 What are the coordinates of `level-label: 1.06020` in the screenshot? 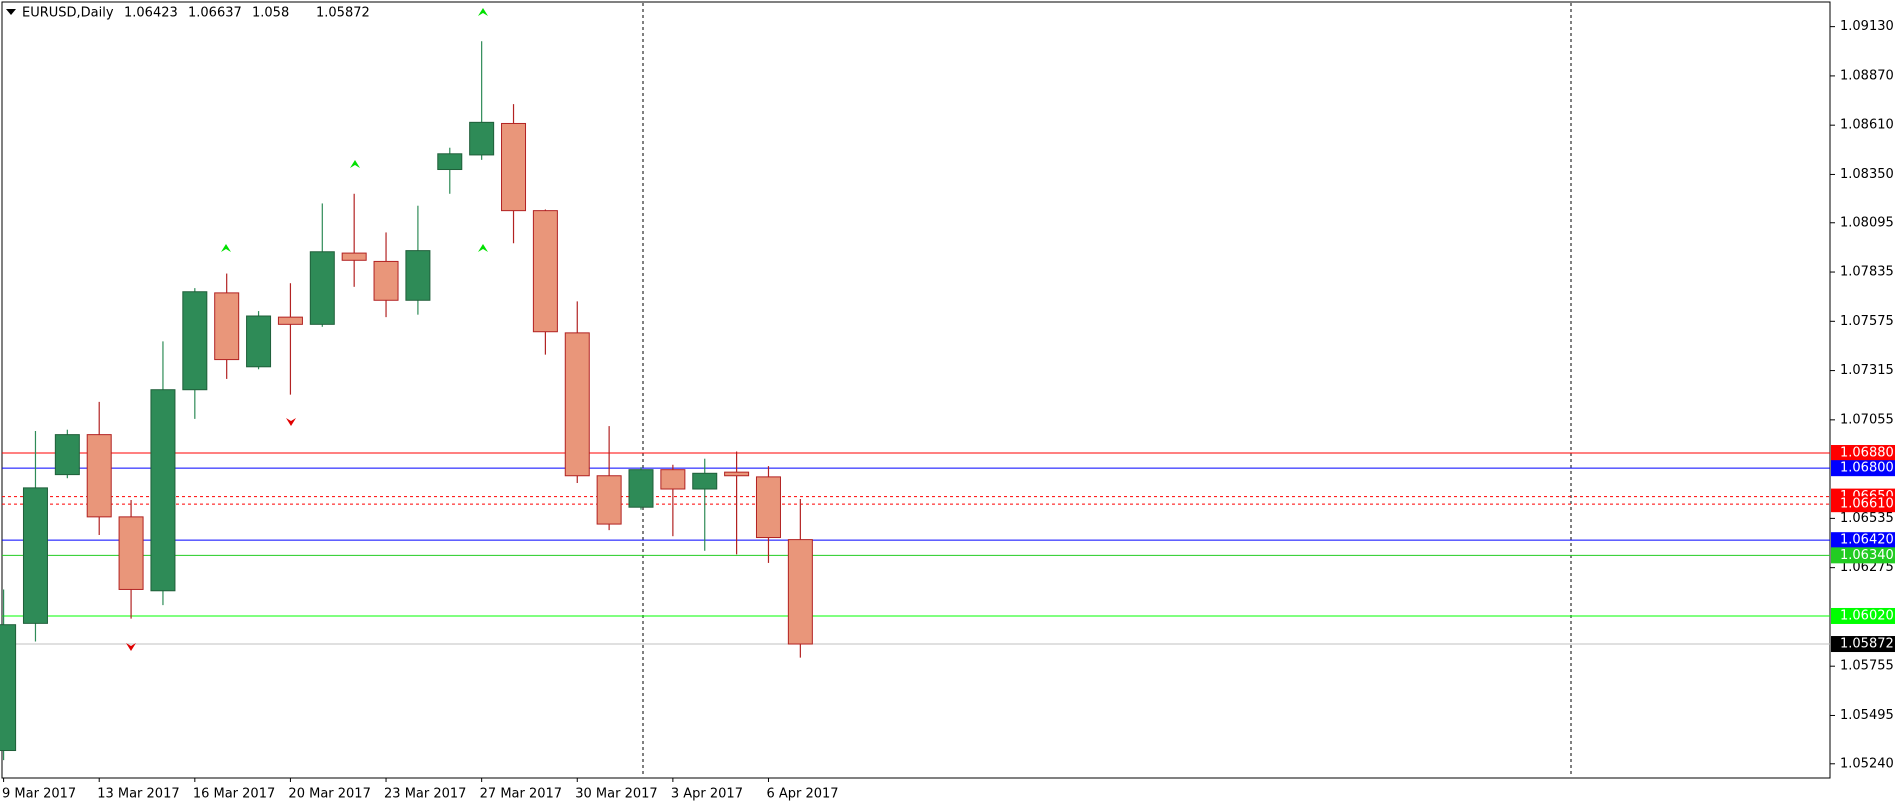 It's located at (1867, 615).